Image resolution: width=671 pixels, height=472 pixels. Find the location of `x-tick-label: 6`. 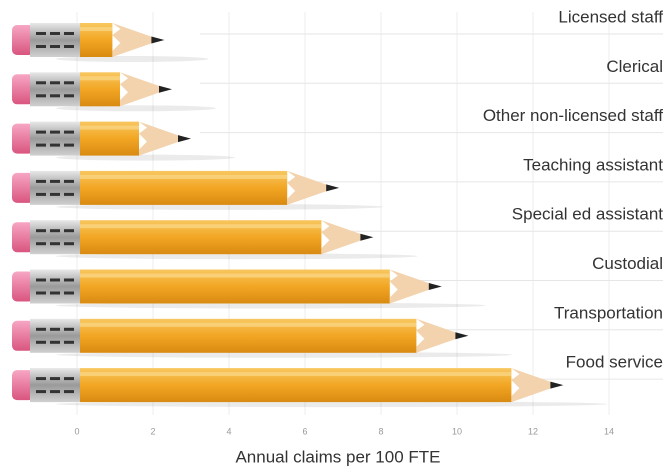

x-tick-label: 6 is located at coordinates (304, 431).